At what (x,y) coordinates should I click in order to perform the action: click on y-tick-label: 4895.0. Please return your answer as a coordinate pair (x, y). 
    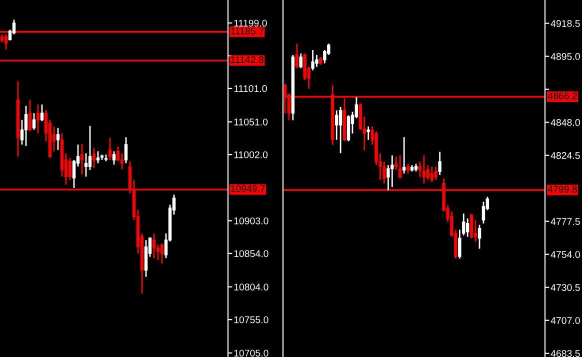
    Looking at the image, I should click on (565, 56).